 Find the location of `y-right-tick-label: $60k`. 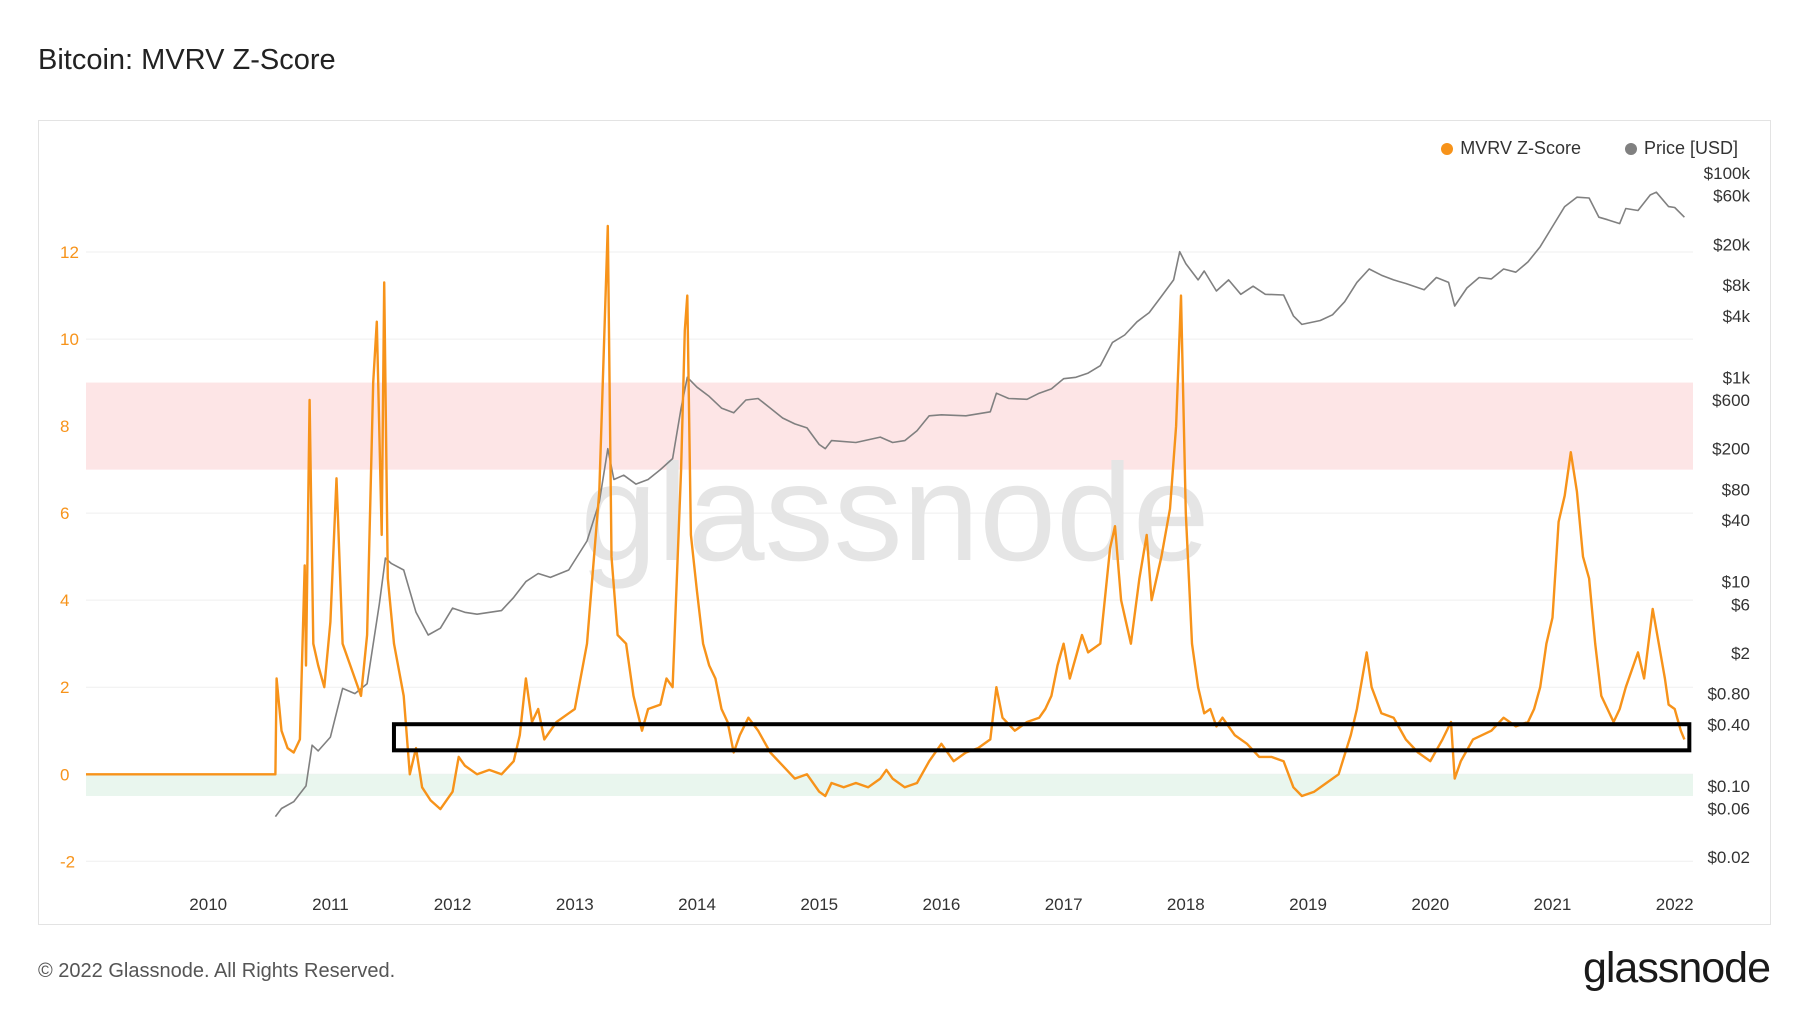

y-right-tick-label: $60k is located at coordinates (1731, 196).